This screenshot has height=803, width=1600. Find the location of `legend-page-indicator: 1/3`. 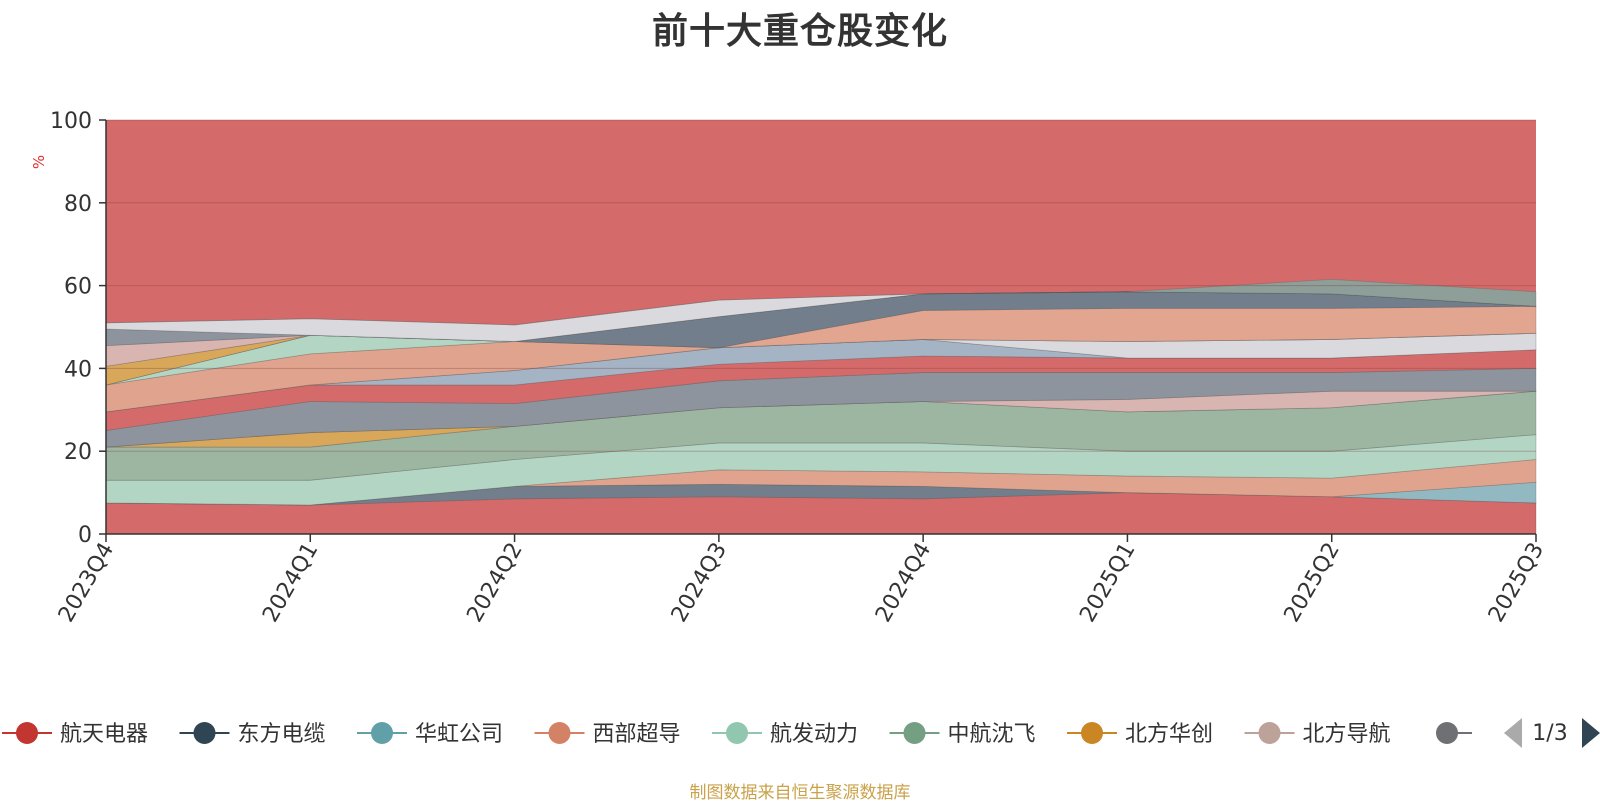

legend-page-indicator: 1/3 is located at coordinates (1549, 733).